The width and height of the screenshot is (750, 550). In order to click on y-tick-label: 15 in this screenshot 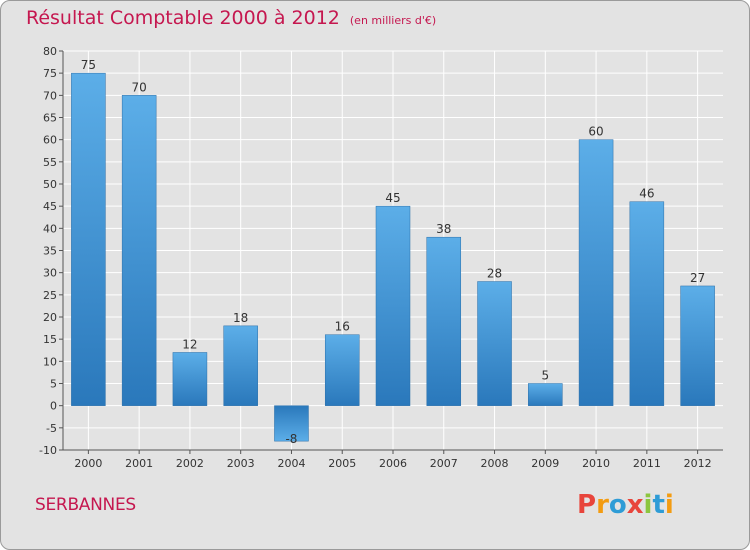, I will do `click(50, 339)`.